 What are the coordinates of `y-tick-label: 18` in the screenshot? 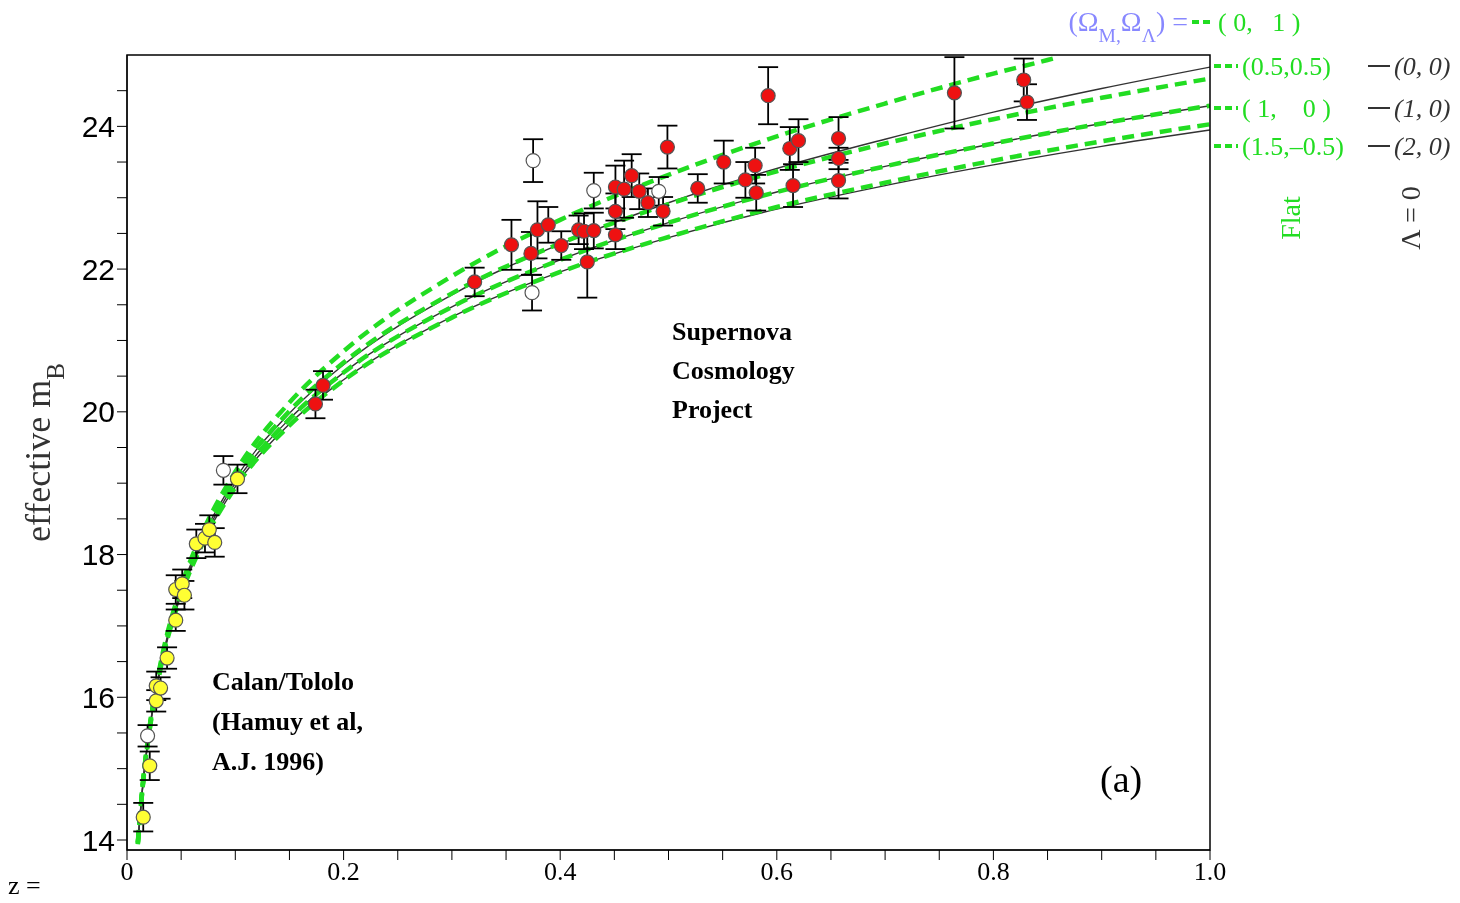 It's located at (98, 555).